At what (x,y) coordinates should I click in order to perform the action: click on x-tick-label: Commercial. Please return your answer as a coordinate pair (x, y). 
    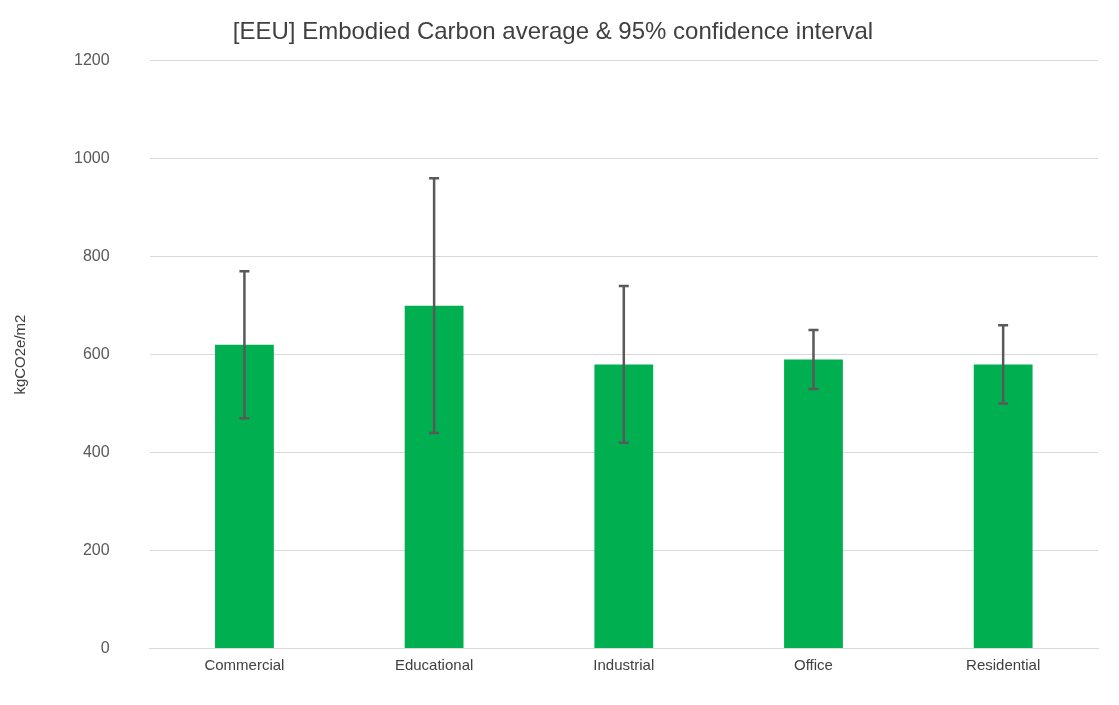
    Looking at the image, I should click on (244, 664).